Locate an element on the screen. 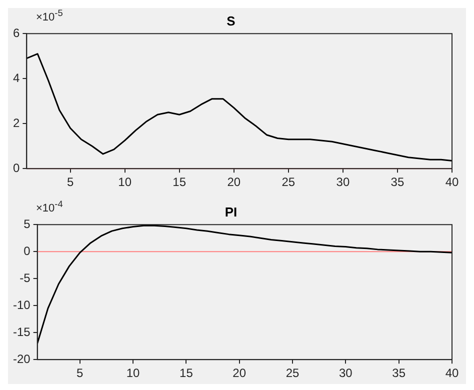  chart-title: PI is located at coordinates (231, 212).